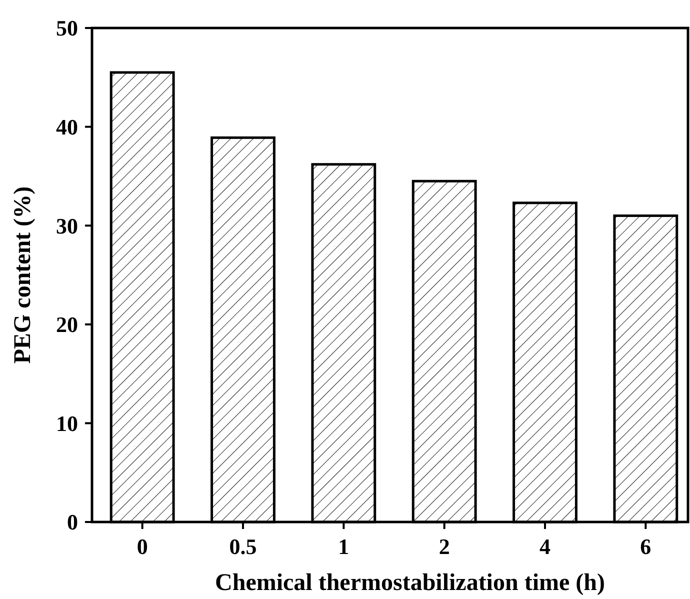 The height and width of the screenshot is (599, 690). What do you see at coordinates (142, 546) in the screenshot?
I see `x-tick-label: 0` at bounding box center [142, 546].